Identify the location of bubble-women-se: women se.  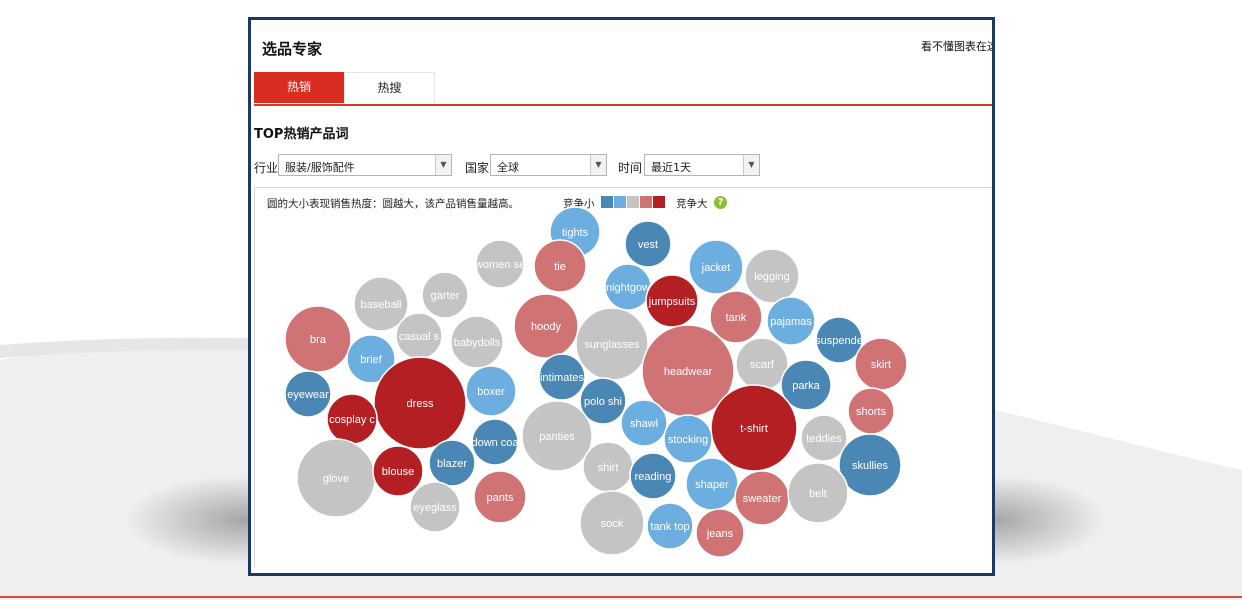
(499, 264).